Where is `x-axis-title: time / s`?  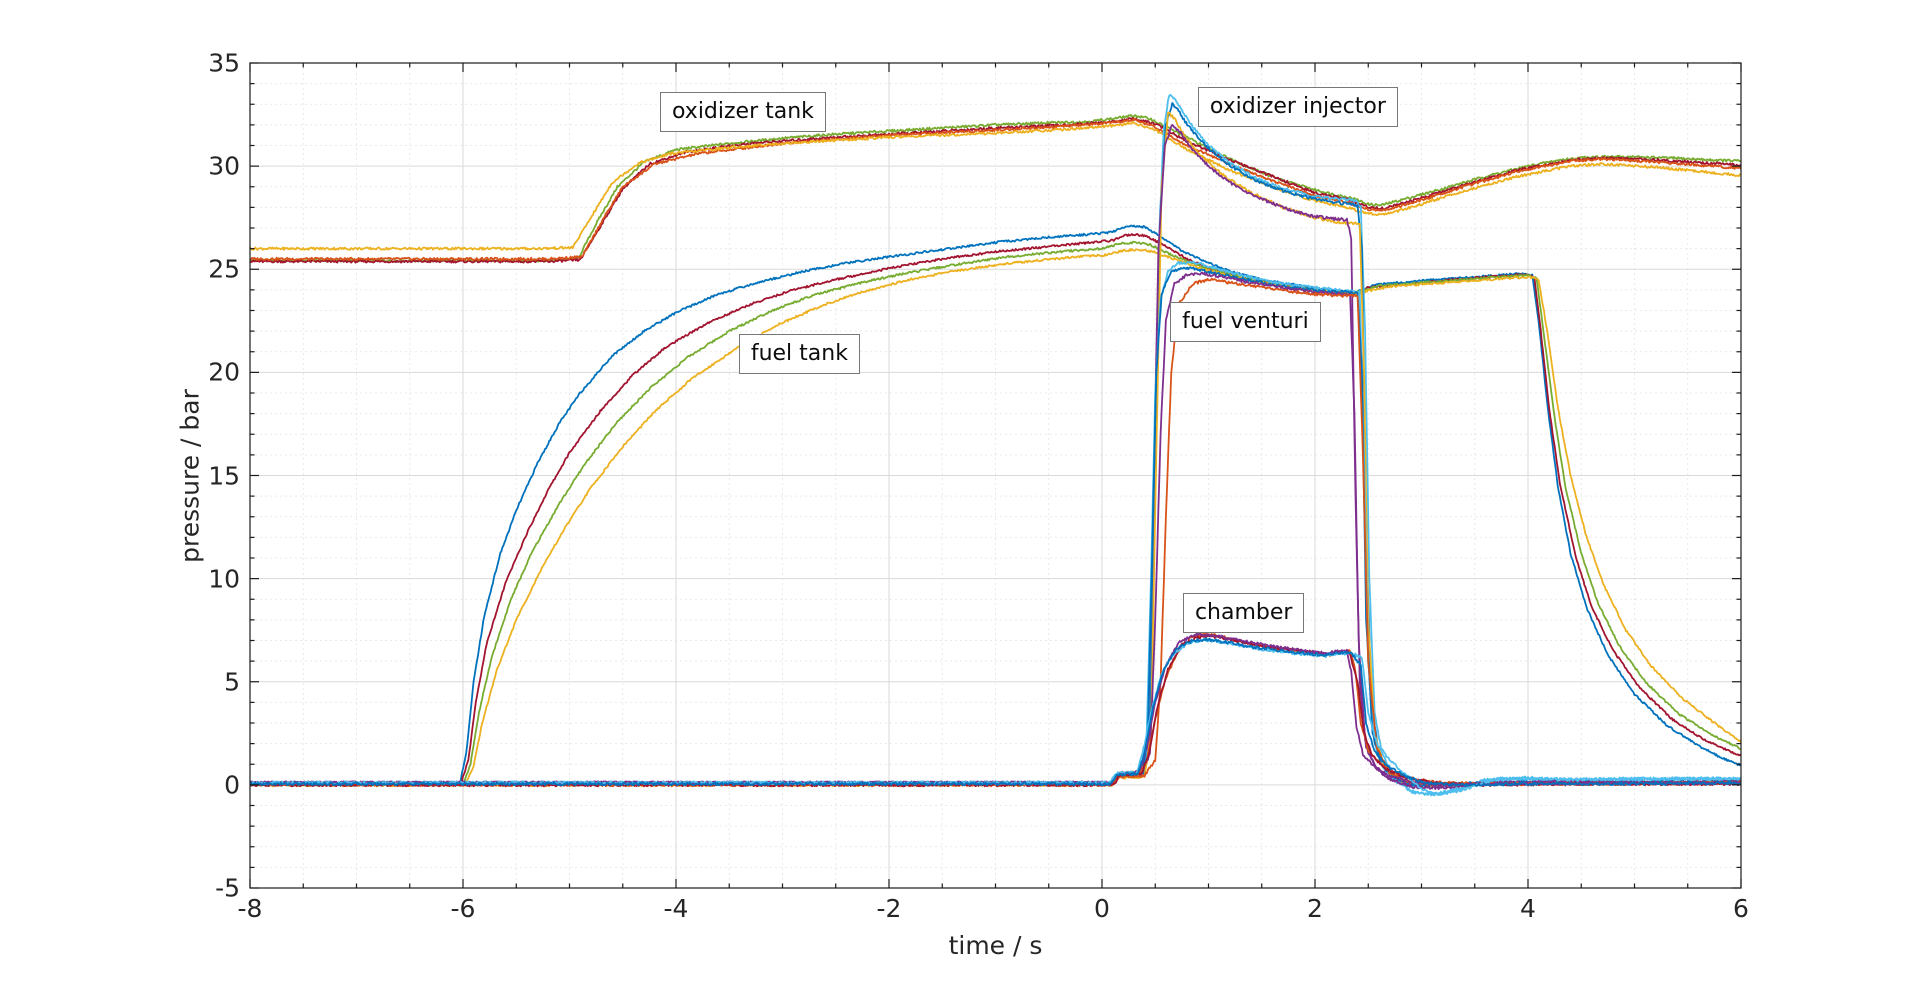
x-axis-title: time / s is located at coordinates (995, 945).